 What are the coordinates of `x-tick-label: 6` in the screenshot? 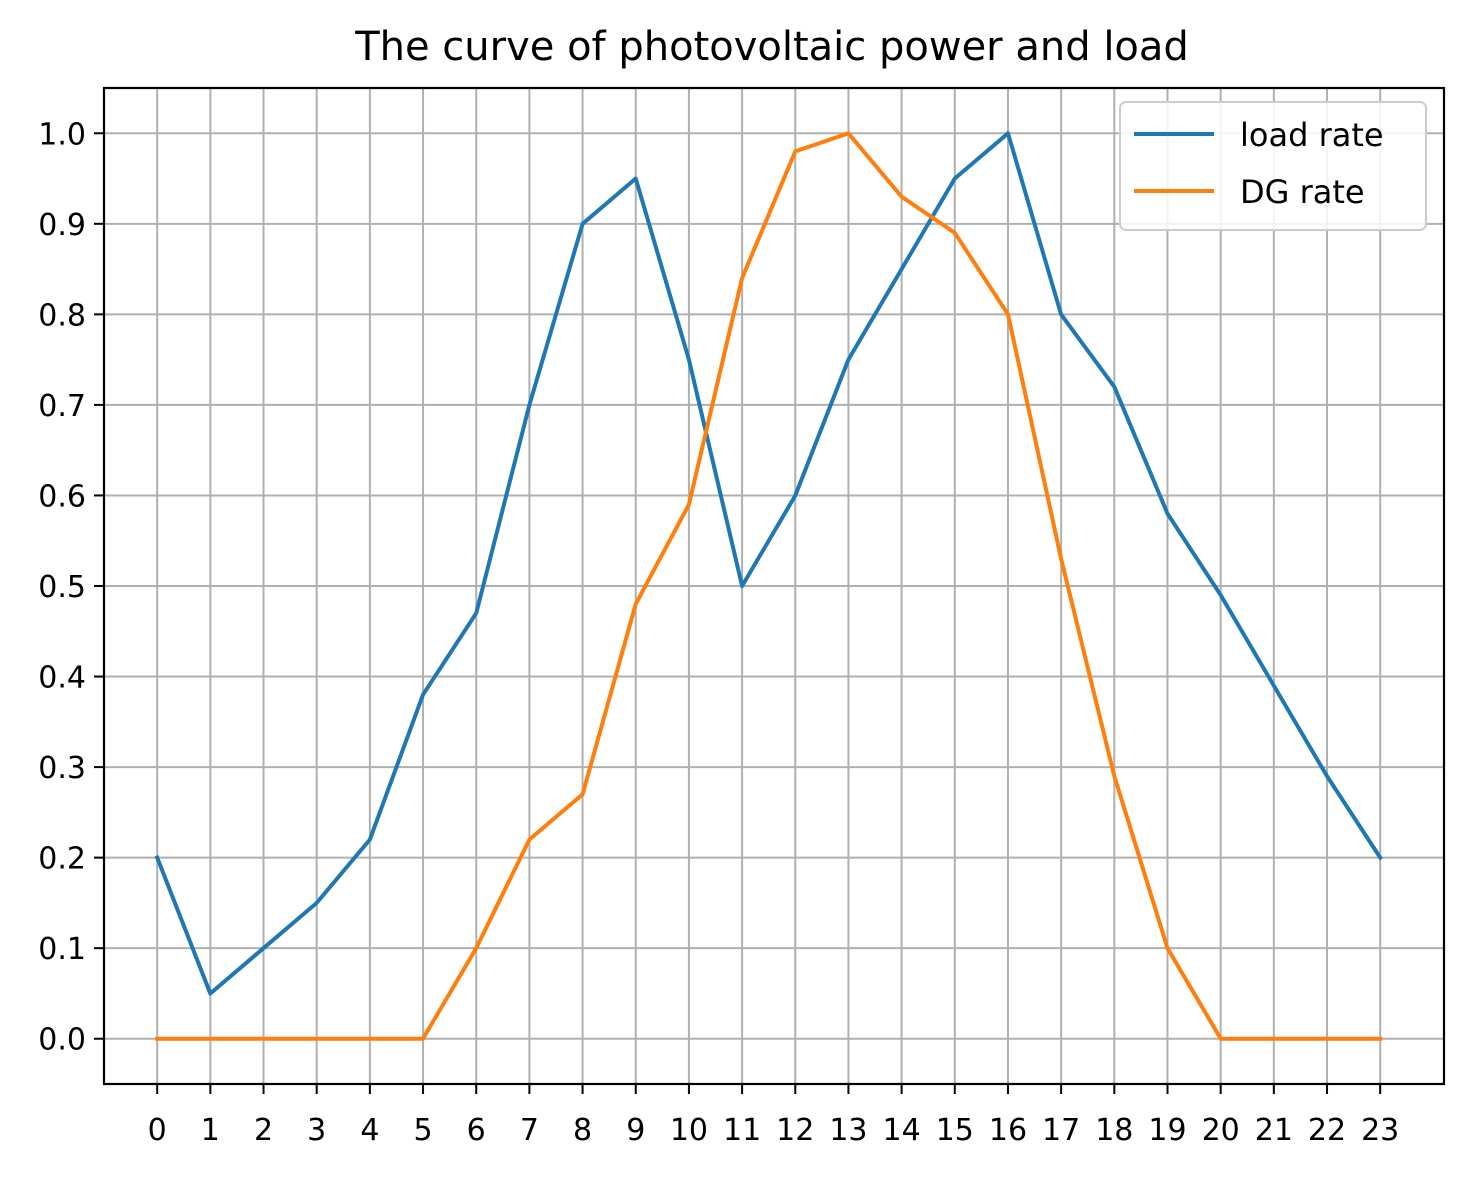 It's located at (476, 1130).